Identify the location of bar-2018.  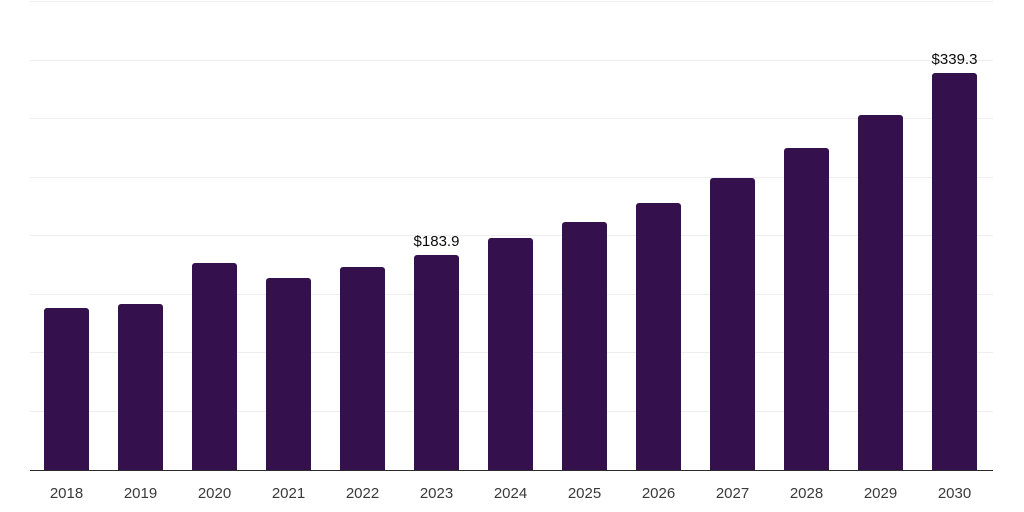
(66, 388).